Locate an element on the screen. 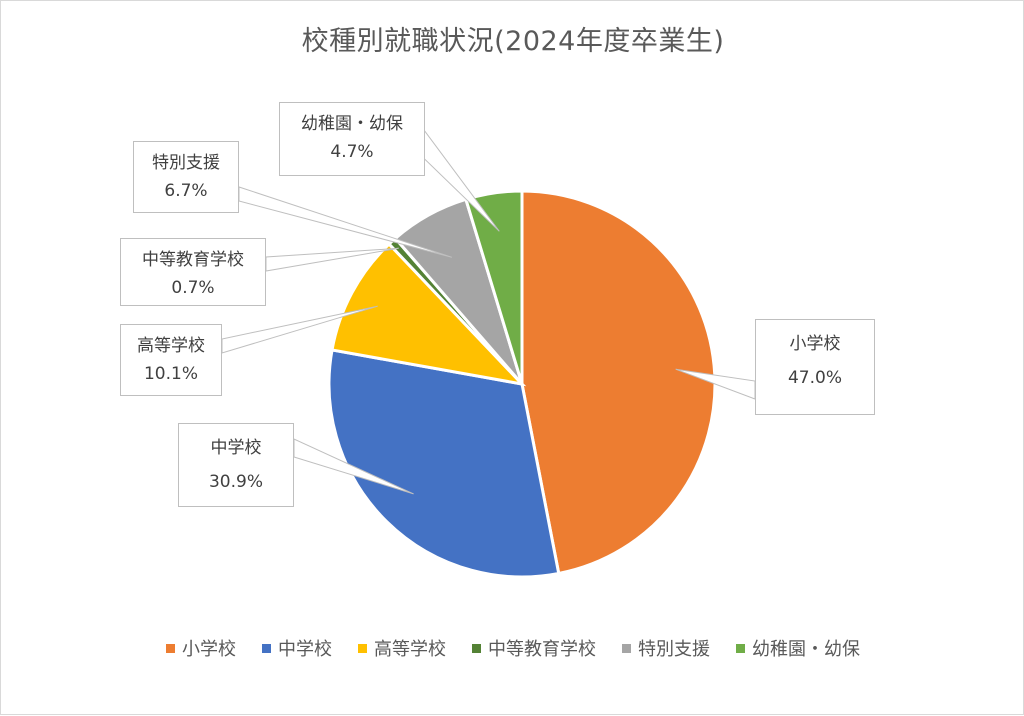 This screenshot has width=1024, height=716. callout-label: 高等学校 10.1% is located at coordinates (171, 360).